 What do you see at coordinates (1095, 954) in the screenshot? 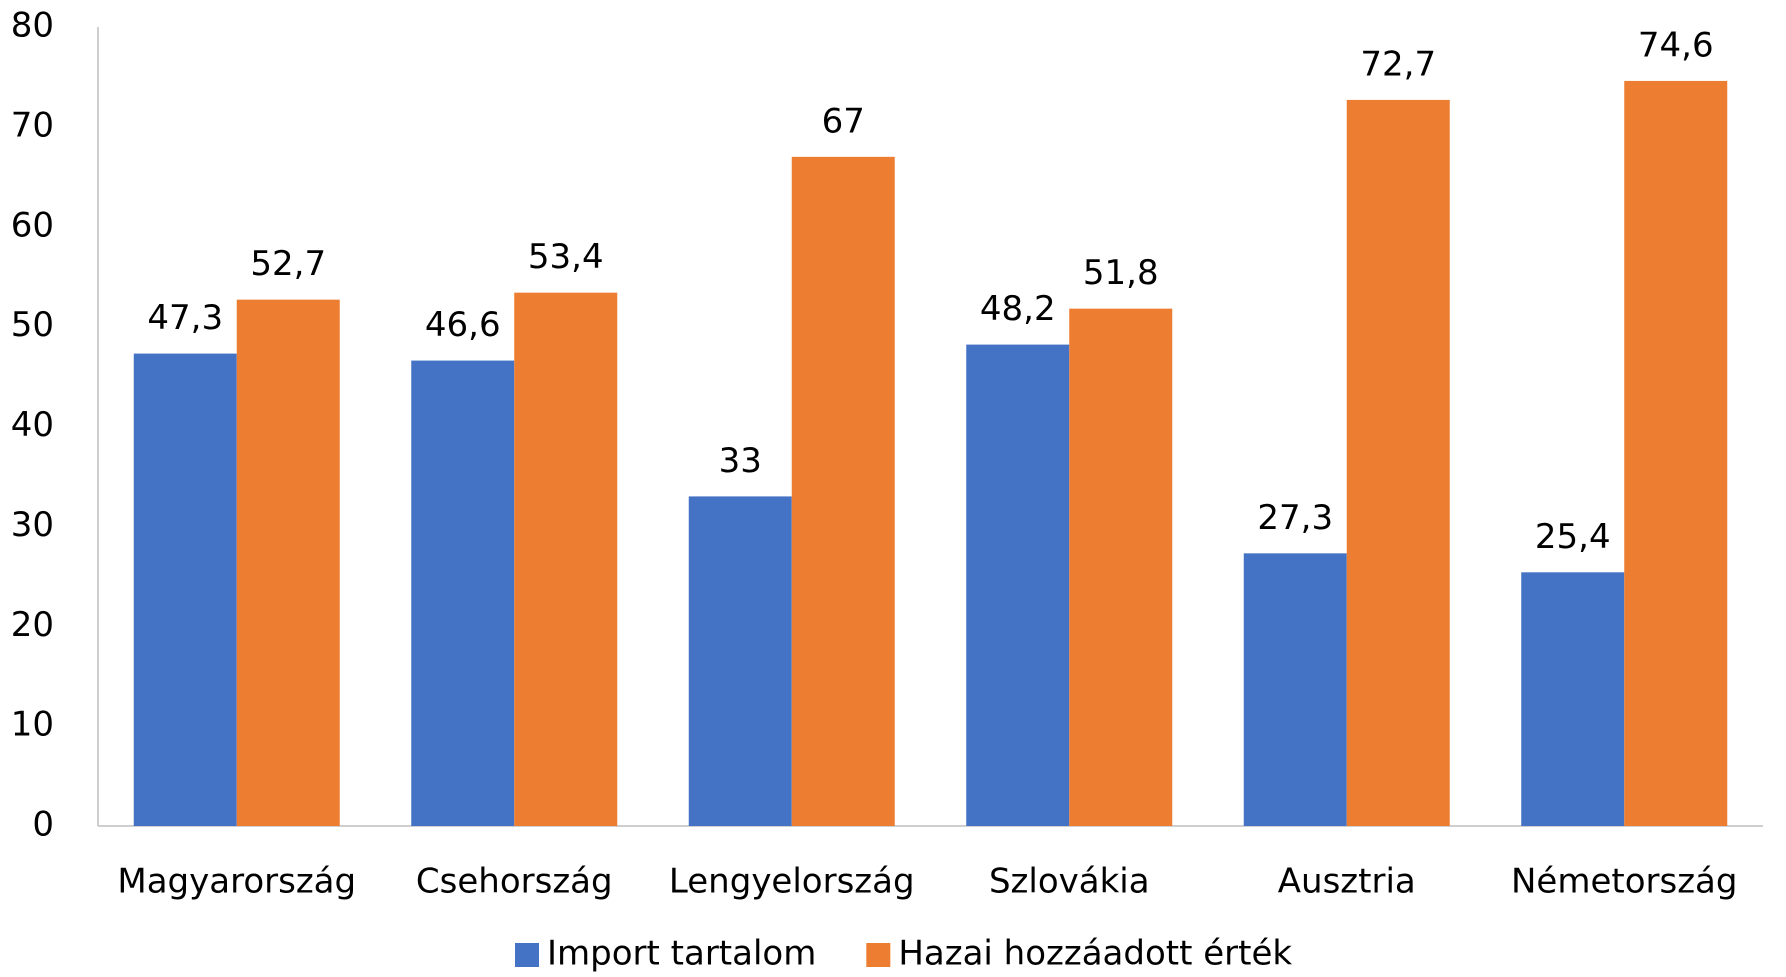
I see `legend-label: Hazai hozzáadott érték` at bounding box center [1095, 954].